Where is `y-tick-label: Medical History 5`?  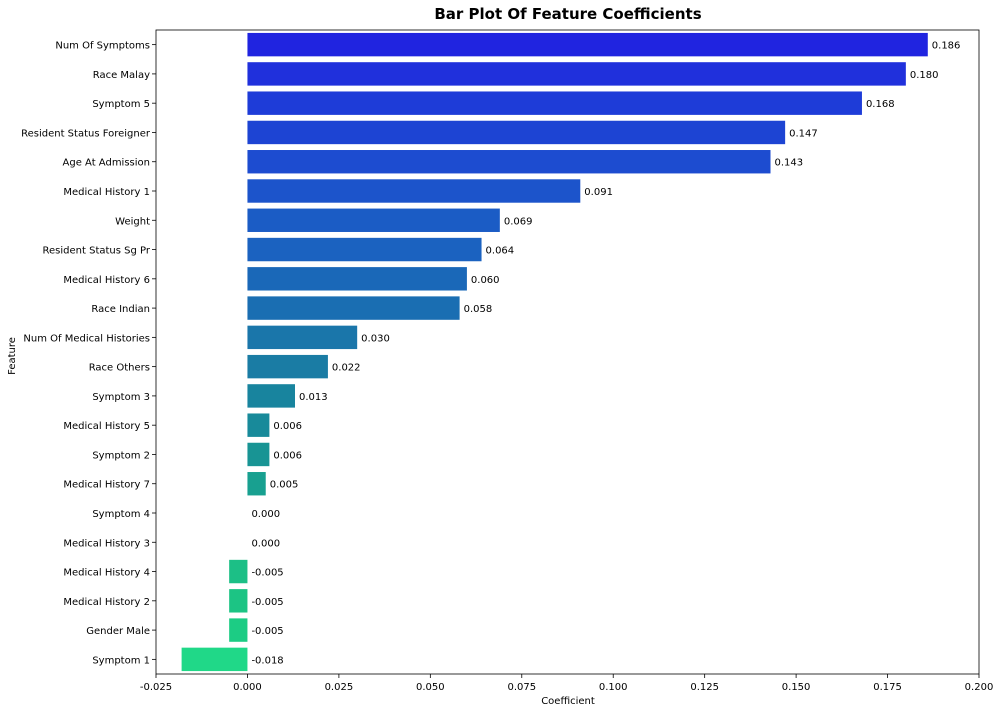
y-tick-label: Medical History 5 is located at coordinates (106, 426).